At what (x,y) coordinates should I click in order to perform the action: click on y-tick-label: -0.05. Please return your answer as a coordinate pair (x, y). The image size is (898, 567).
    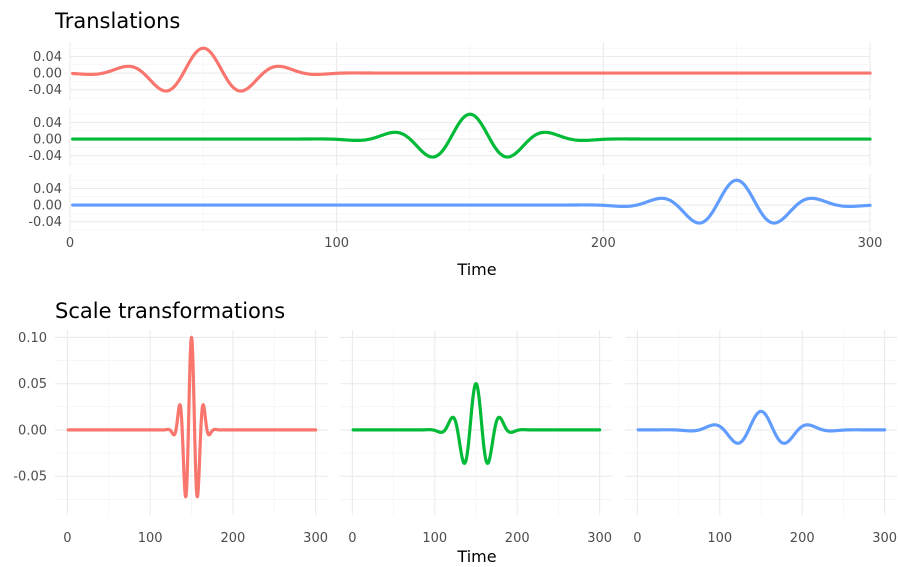
    Looking at the image, I should click on (30, 477).